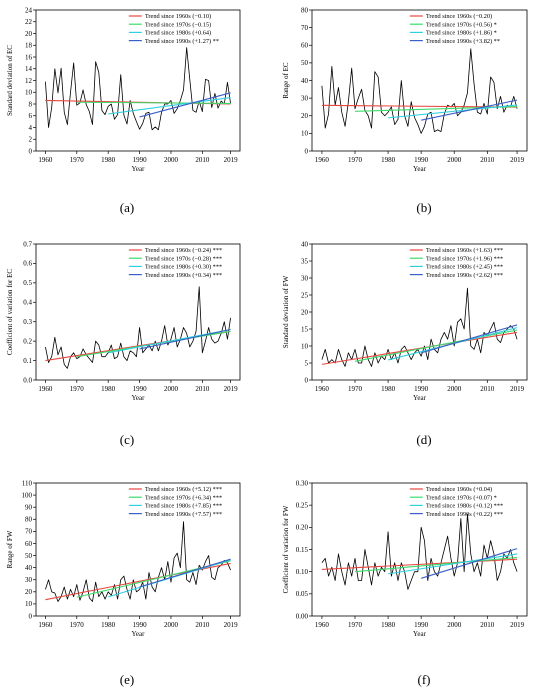  Describe the element at coordinates (27, 380) in the screenshot. I see `y-tick-label: 0.0` at that location.